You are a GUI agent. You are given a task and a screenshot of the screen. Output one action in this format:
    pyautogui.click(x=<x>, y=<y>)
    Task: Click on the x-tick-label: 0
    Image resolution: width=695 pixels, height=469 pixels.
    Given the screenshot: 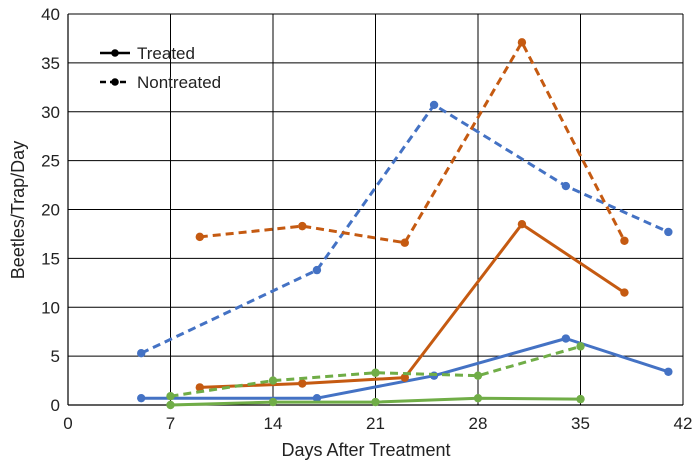 What is the action you would take?
    pyautogui.click(x=67, y=423)
    